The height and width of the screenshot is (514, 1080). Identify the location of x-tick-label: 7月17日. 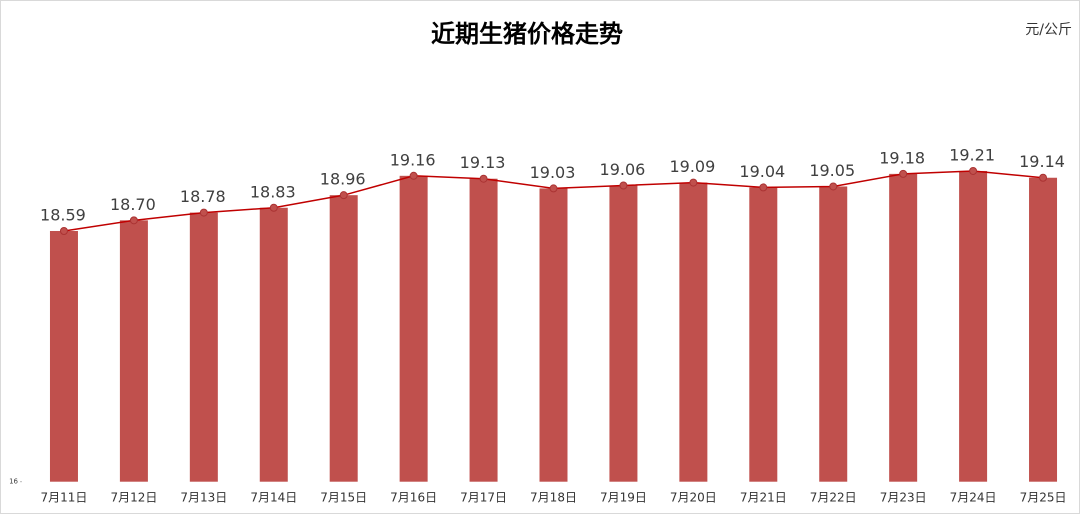
(483, 498).